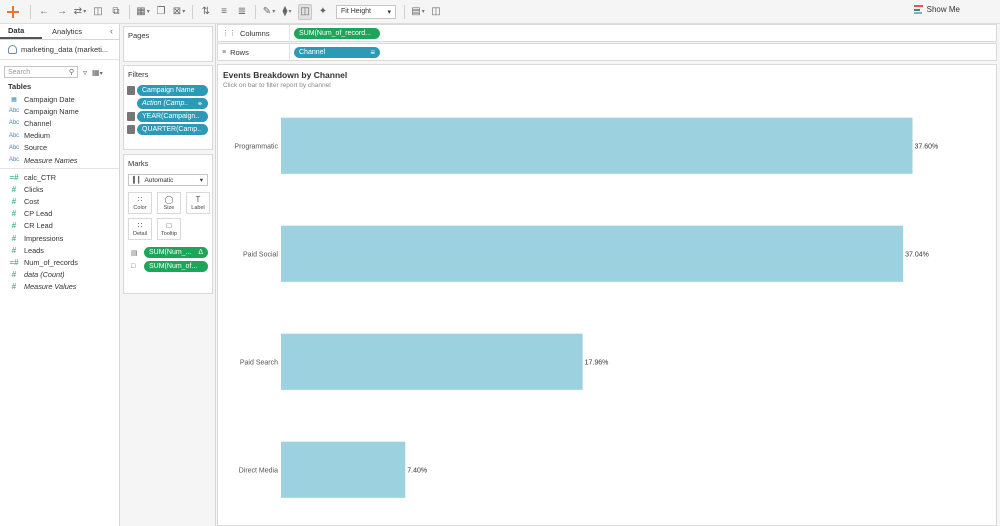 The height and width of the screenshot is (526, 1000). What do you see at coordinates (206, 11) in the screenshot?
I see `swap-axes-icon: ⇅` at bounding box center [206, 11].